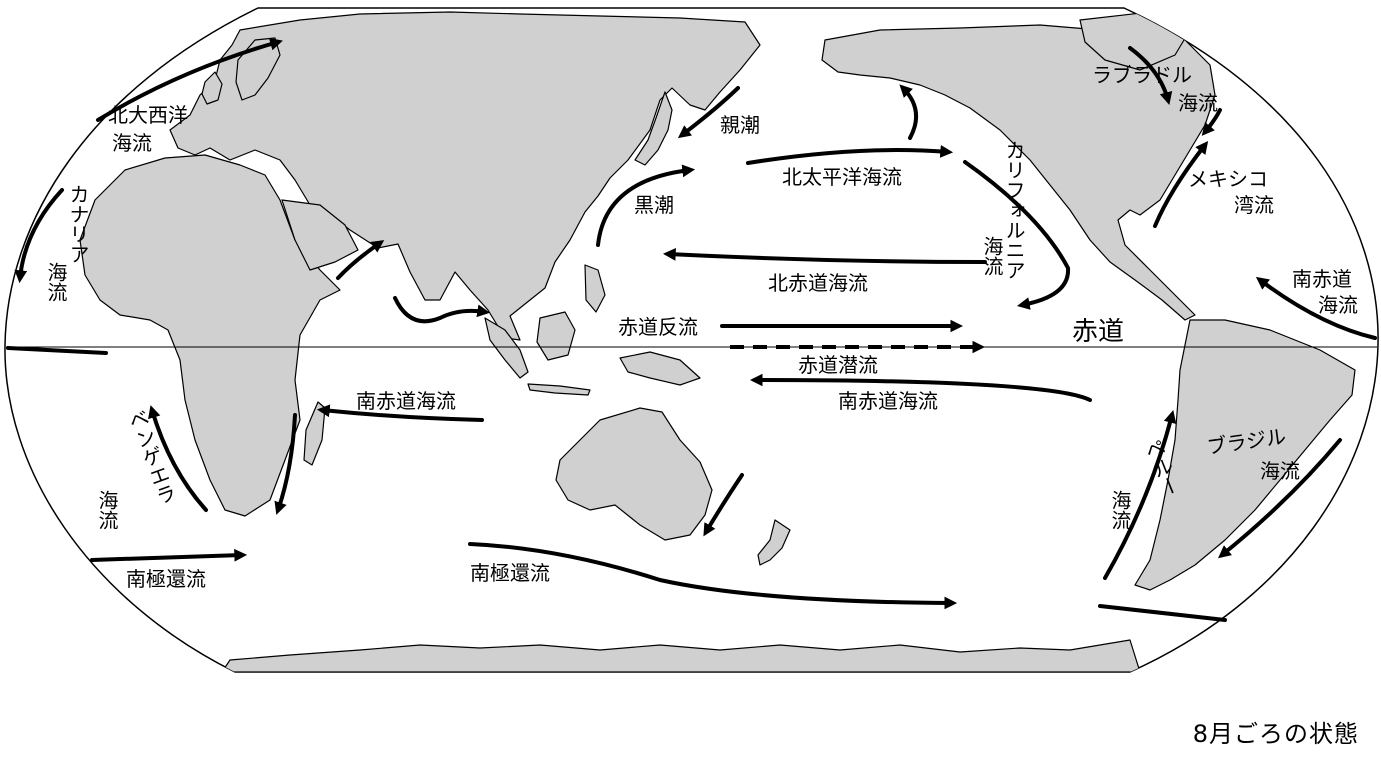 This screenshot has width=1381, height=758. I want to click on canary-current-arrow, so click(39, 236).